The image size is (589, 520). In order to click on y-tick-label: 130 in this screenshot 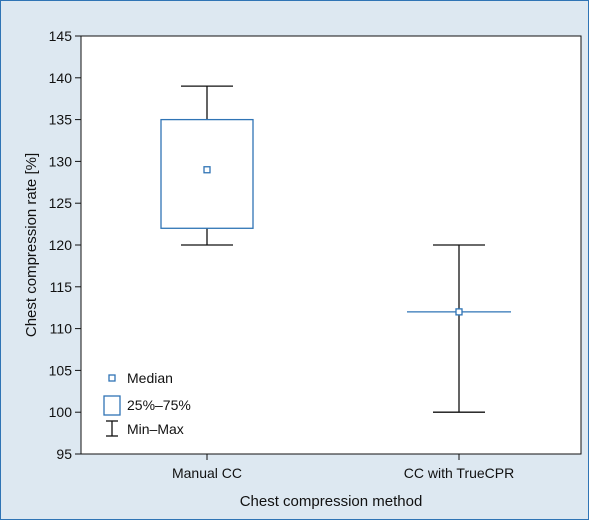, I will do `click(61, 161)`.